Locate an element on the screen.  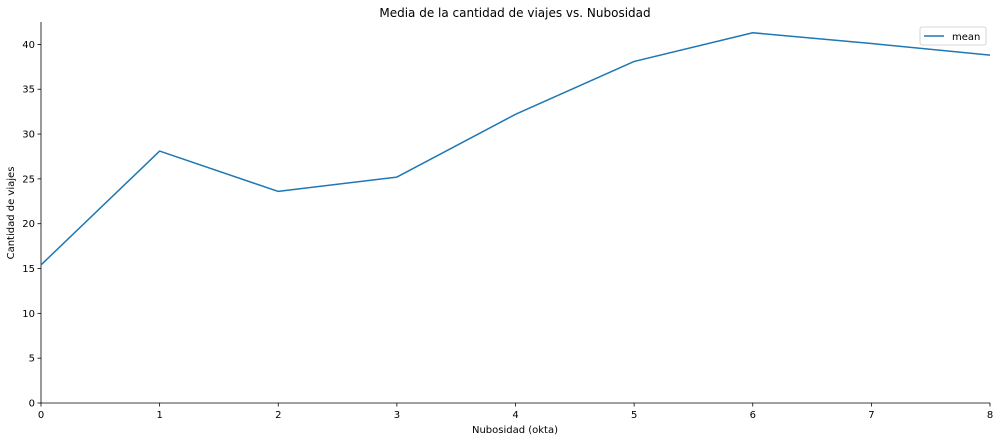
x-tick-label: 4 is located at coordinates (515, 415).